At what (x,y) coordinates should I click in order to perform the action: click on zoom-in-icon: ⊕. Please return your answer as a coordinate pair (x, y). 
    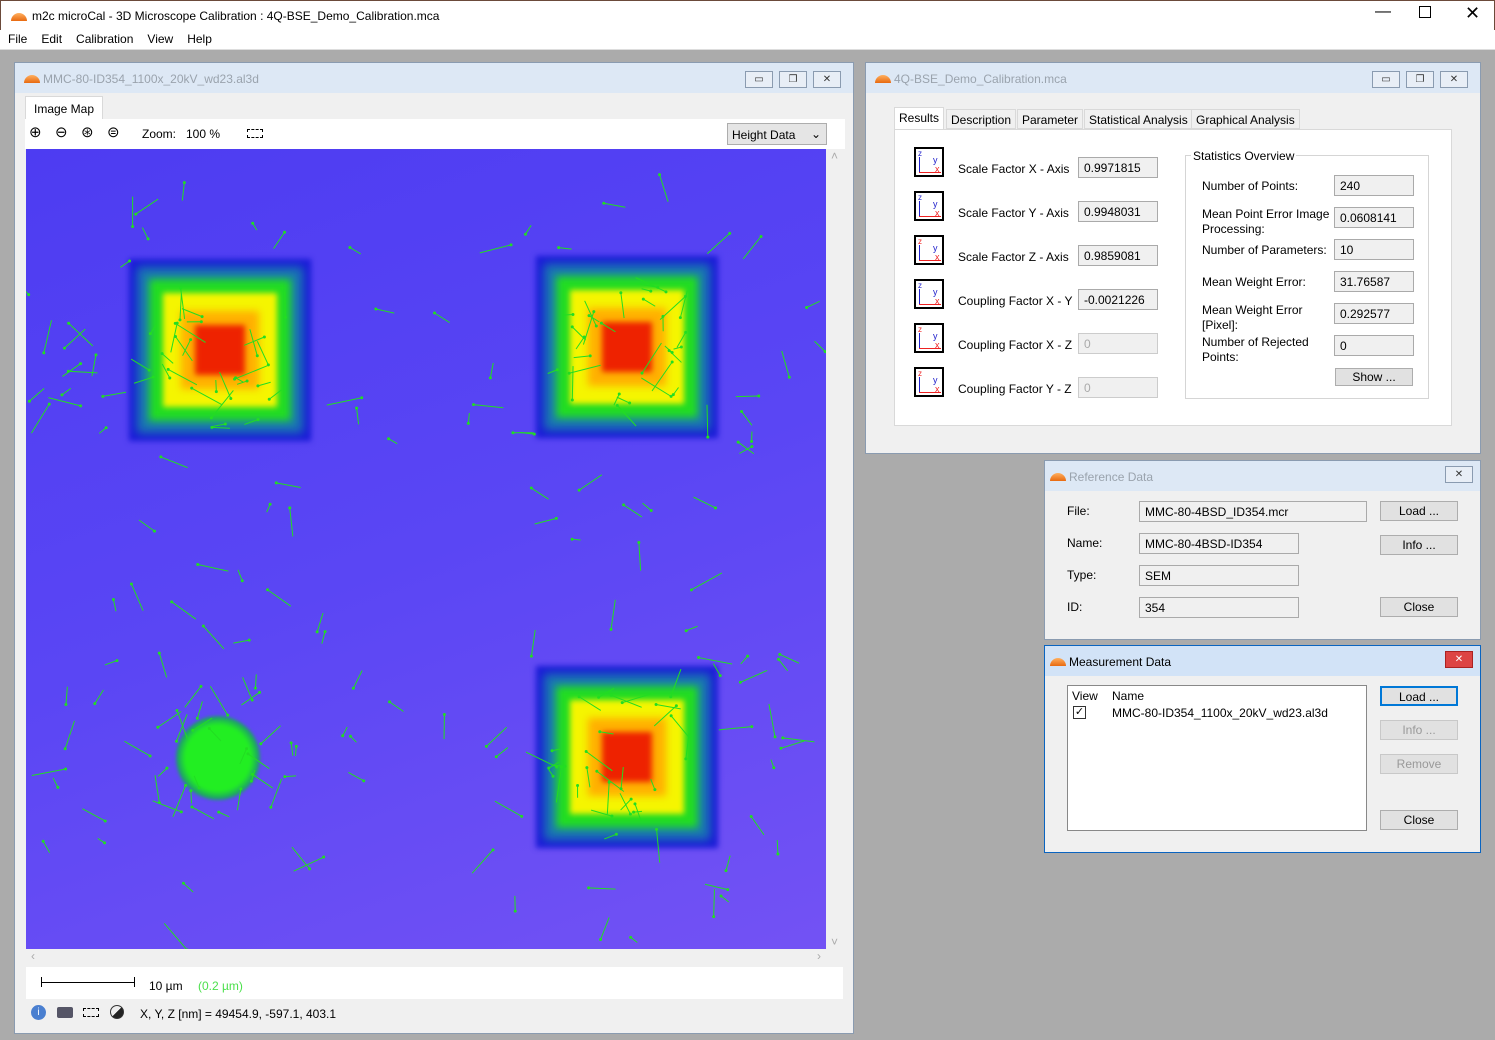
    Looking at the image, I should click on (35, 132).